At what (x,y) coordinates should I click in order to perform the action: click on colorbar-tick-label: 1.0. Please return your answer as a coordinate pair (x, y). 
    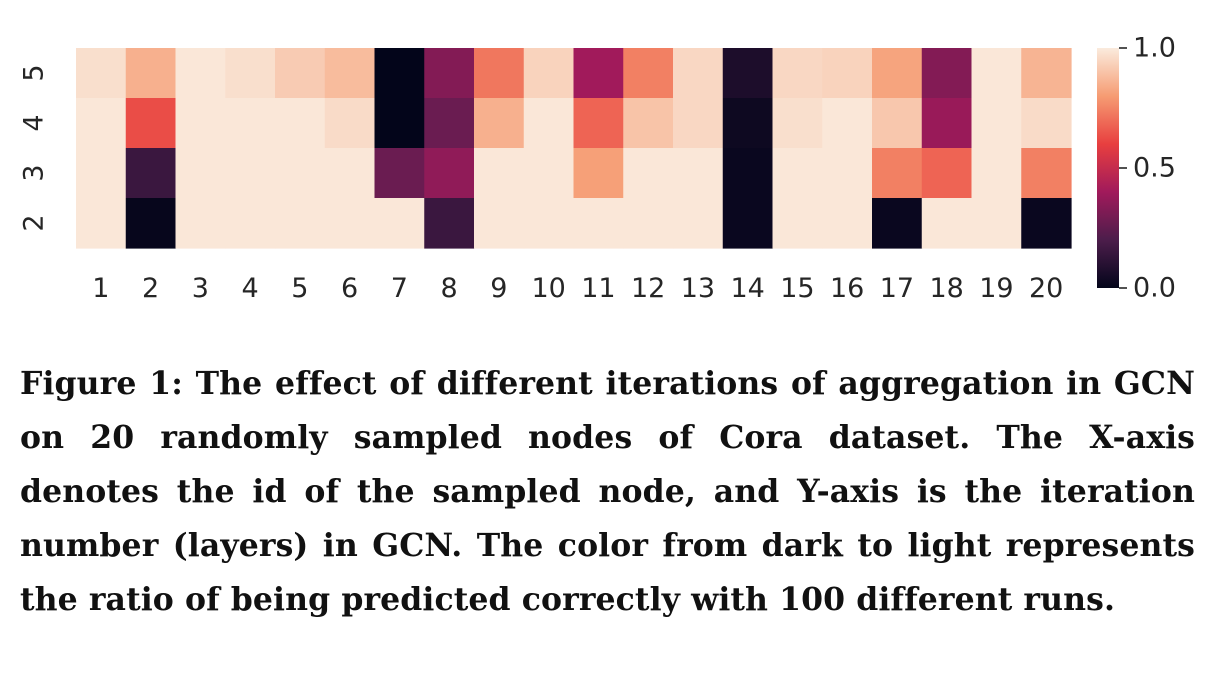
    Looking at the image, I should click on (1154, 48).